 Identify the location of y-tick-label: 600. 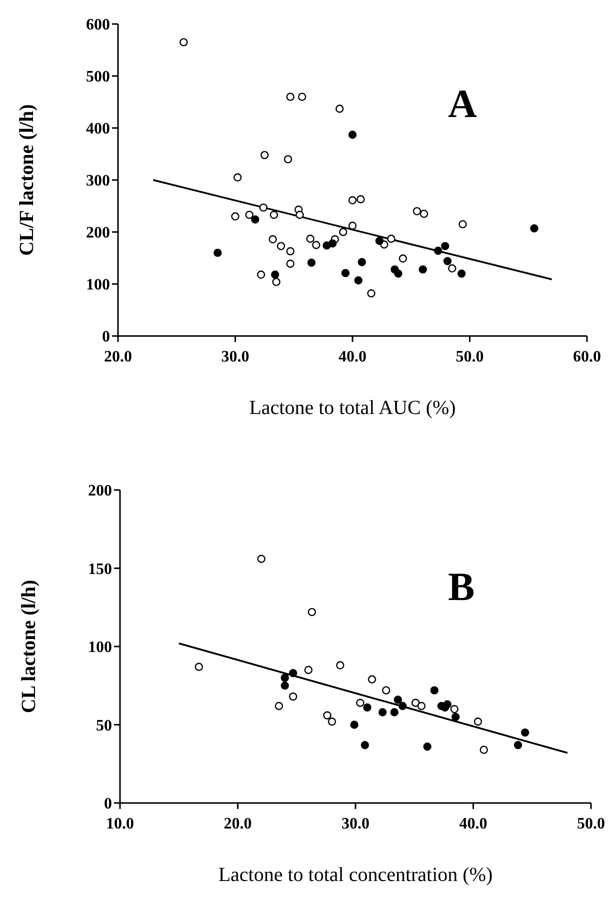
(98, 25).